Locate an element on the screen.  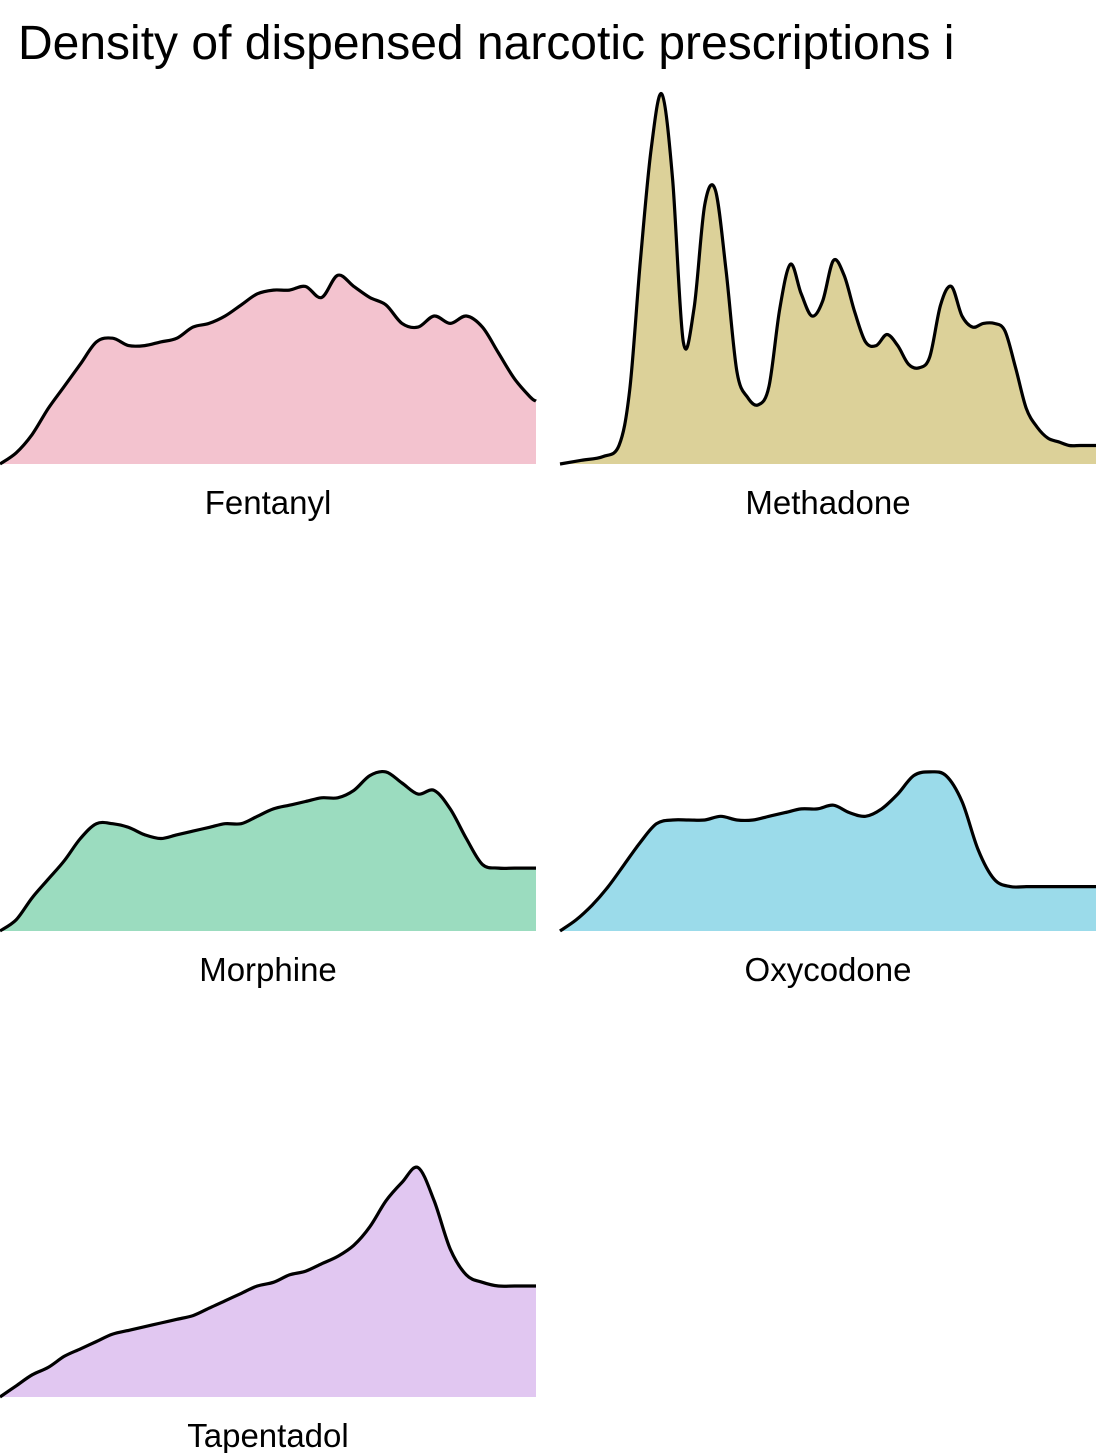
density-line-methadone is located at coordinates (827, 279).